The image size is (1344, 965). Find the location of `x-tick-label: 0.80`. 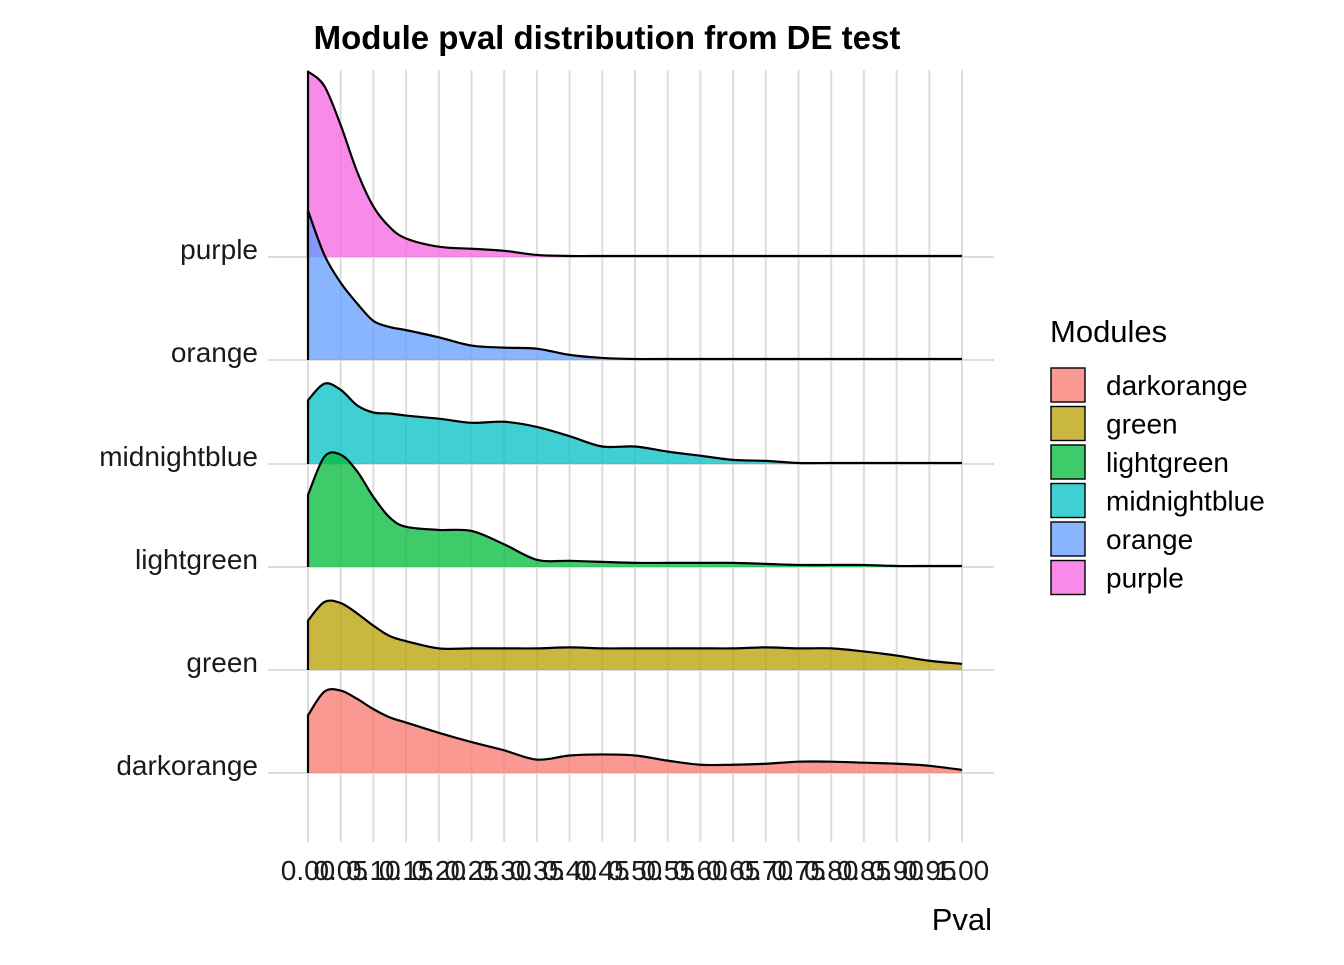

x-tick-label: 0.80 is located at coordinates (831, 870).